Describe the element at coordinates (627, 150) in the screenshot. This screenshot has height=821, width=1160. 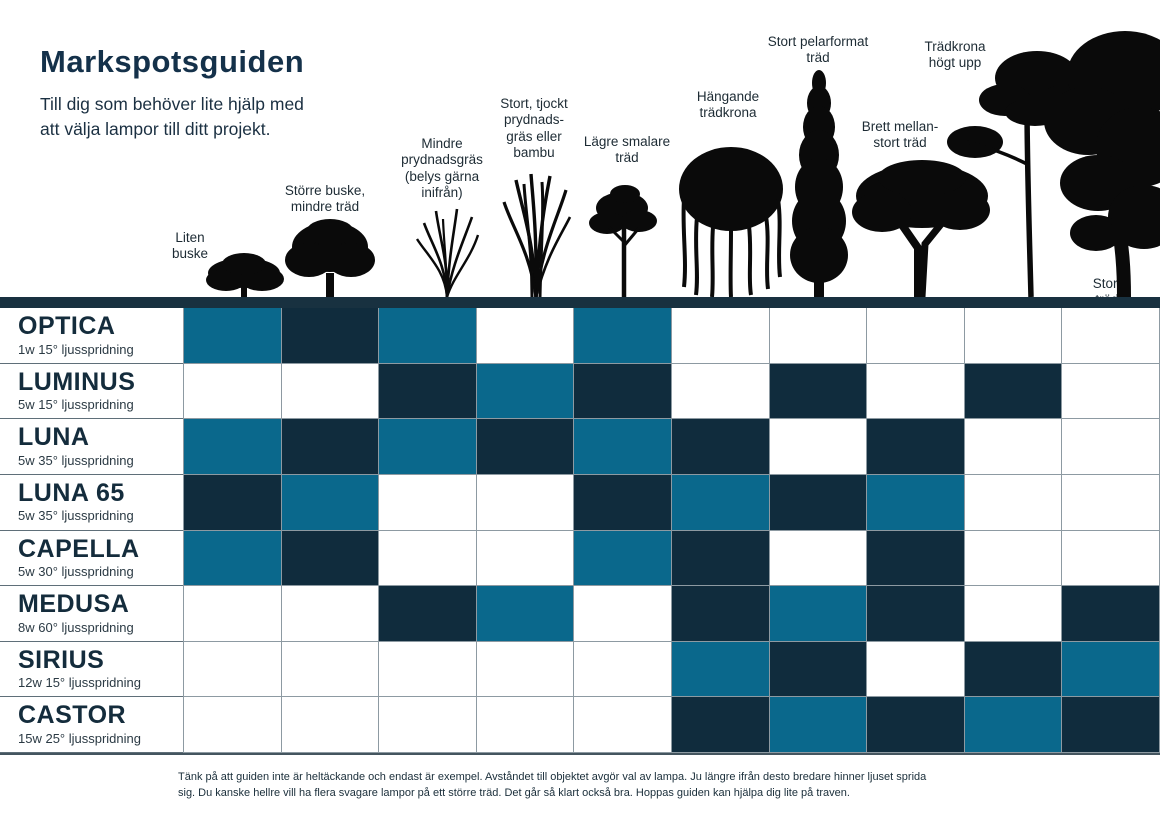
I see `column-label-lagre-smalare-trad: Lägre smalare träd` at that location.